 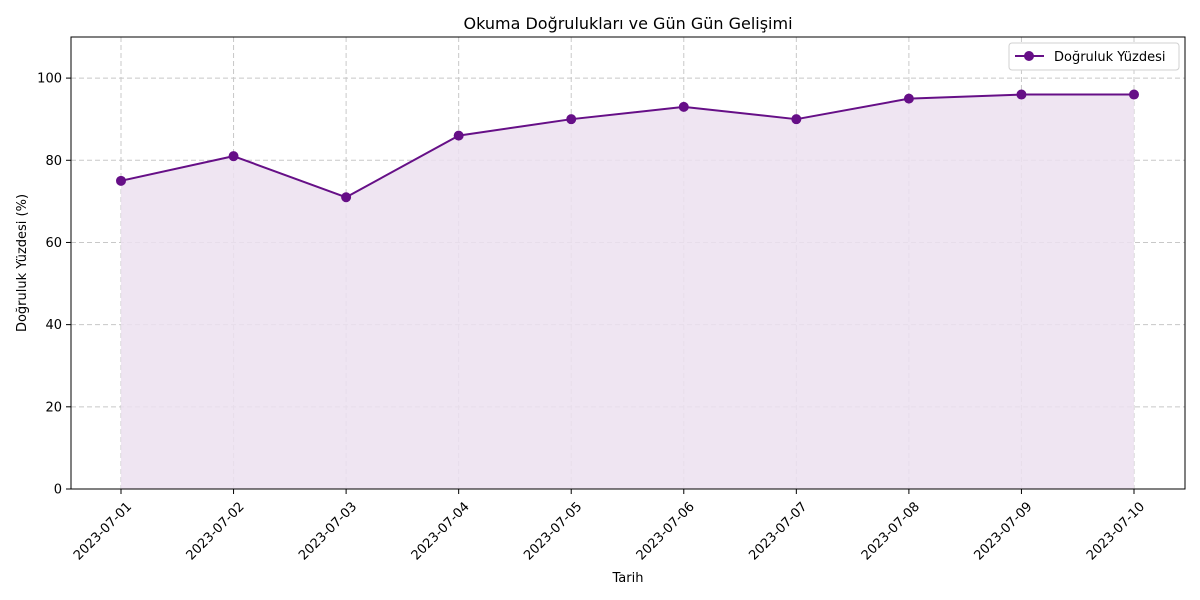 I want to click on y-tick-label: 60, so click(x=53, y=243).